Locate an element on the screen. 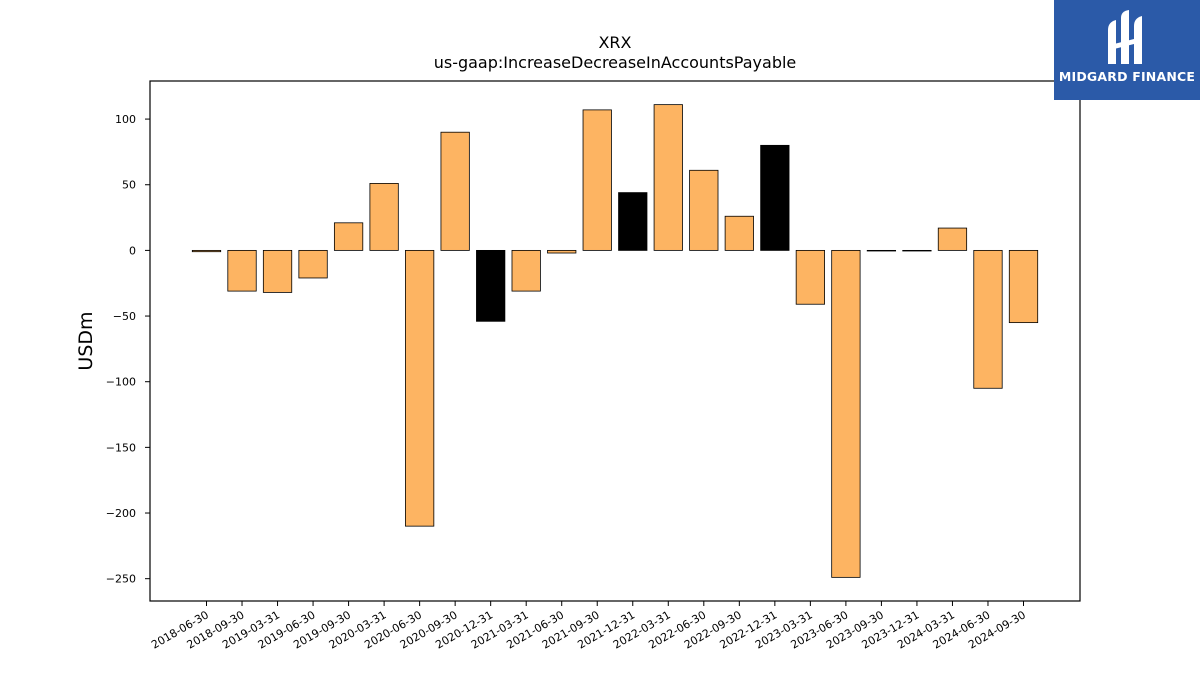 The width and height of the screenshot is (1200, 675). y-axis: 100 50 0 −50 −100 −150 −200 −250 is located at coordinates (128, 349).